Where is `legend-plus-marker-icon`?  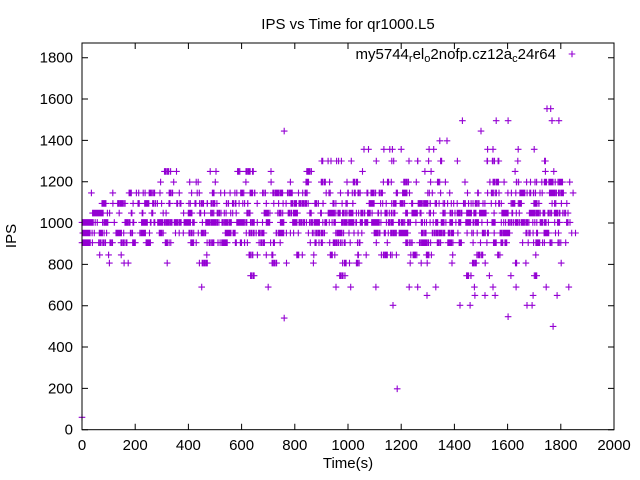 legend-plus-marker-icon is located at coordinates (572, 54).